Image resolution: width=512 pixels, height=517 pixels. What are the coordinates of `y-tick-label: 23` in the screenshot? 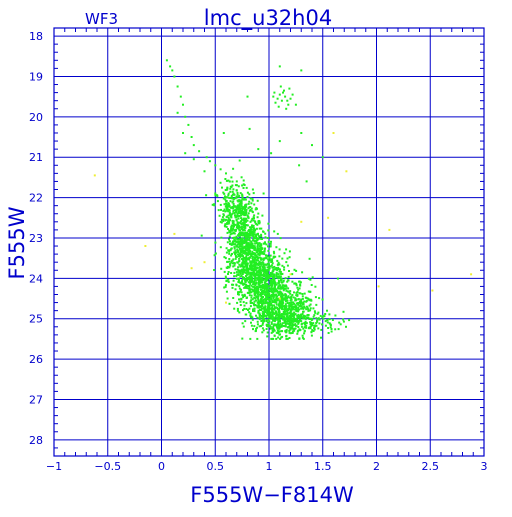 It's located at (36, 238).